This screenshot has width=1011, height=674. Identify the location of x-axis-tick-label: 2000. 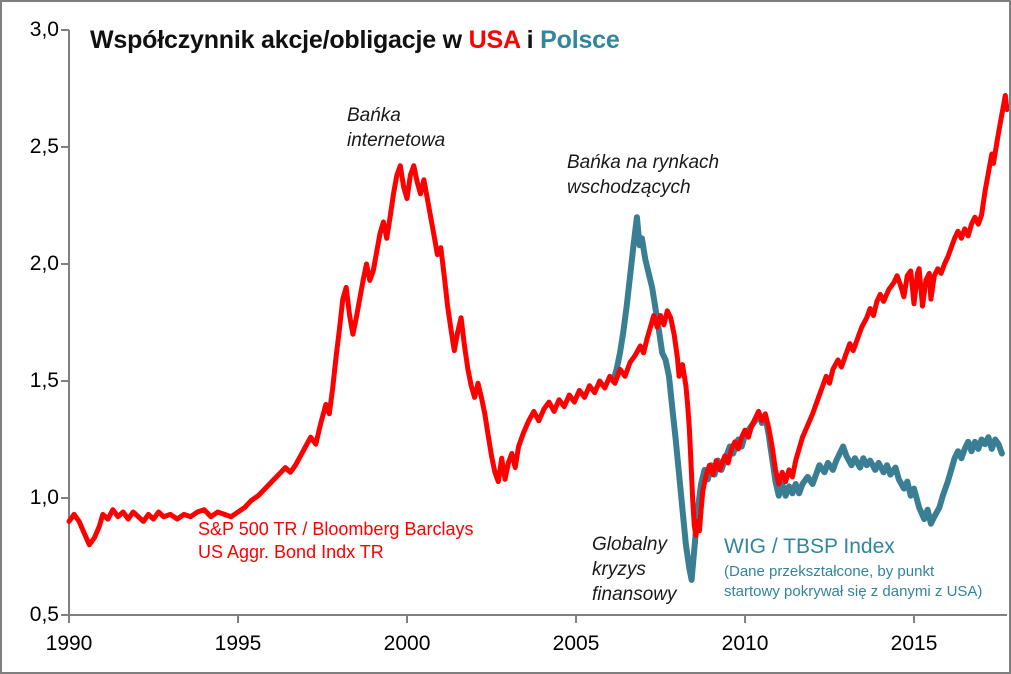
(407, 643).